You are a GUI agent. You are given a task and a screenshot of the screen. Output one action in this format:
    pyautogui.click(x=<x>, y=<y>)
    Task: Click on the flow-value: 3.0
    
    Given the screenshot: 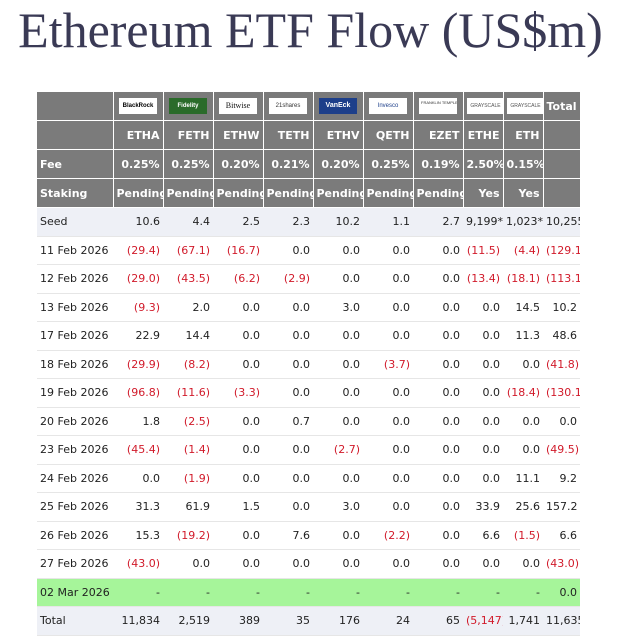 What is the action you would take?
    pyautogui.click(x=338, y=507)
    